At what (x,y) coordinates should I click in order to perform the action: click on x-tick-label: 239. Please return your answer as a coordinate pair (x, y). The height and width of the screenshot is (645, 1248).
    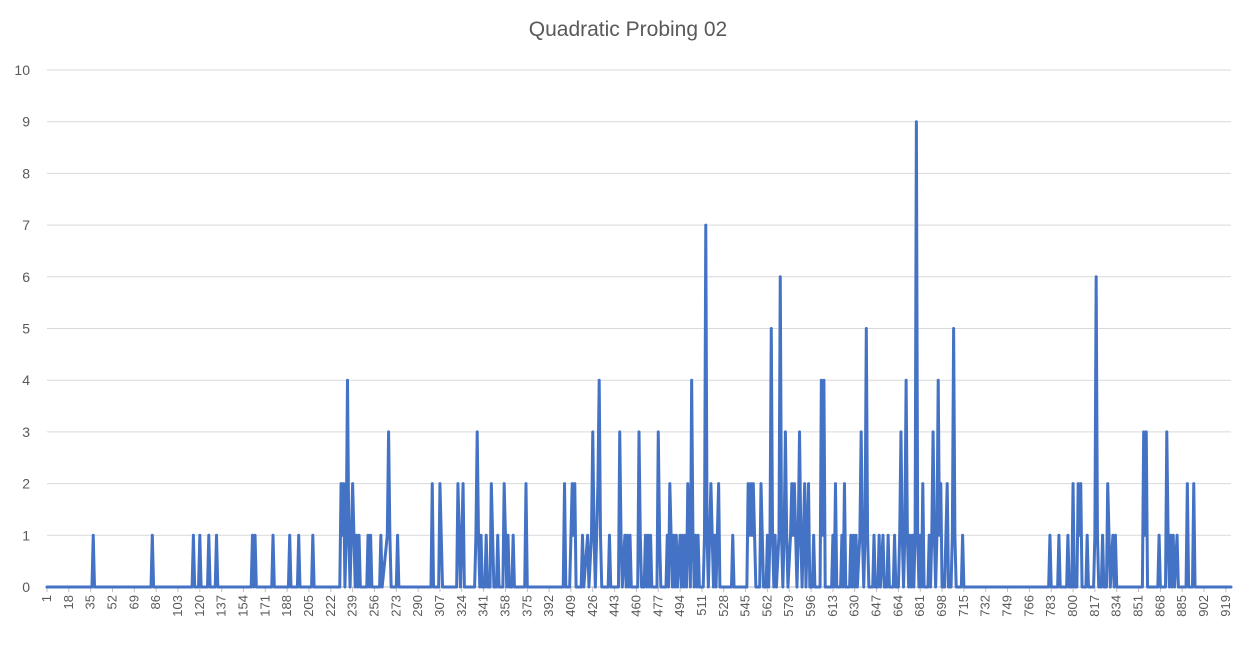
    Looking at the image, I should click on (352, 606).